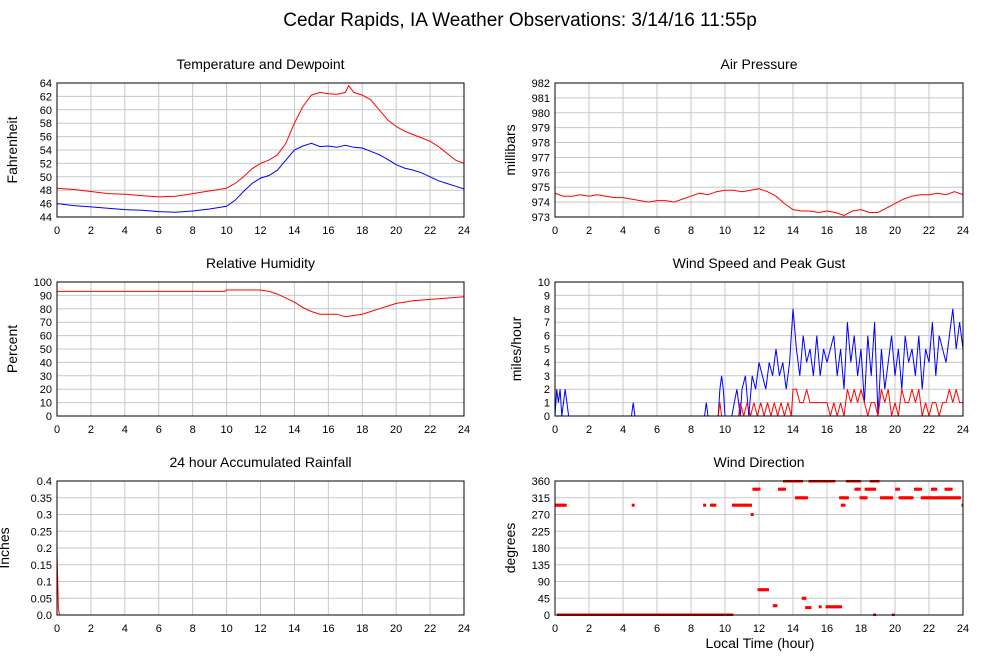 Image resolution: width=999 pixels, height=659 pixels. I want to click on y-tick-label: 45, so click(544, 599).